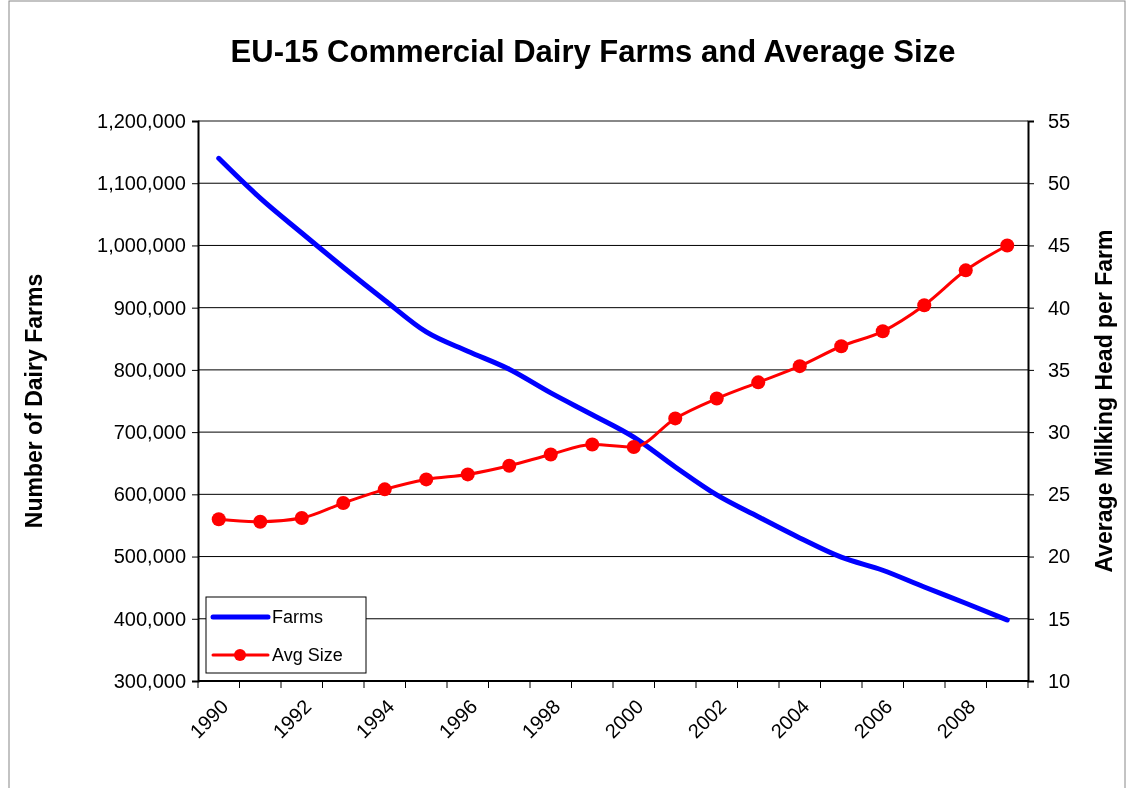  What do you see at coordinates (1059, 183) in the screenshot?
I see `y2-tick-label: 50` at bounding box center [1059, 183].